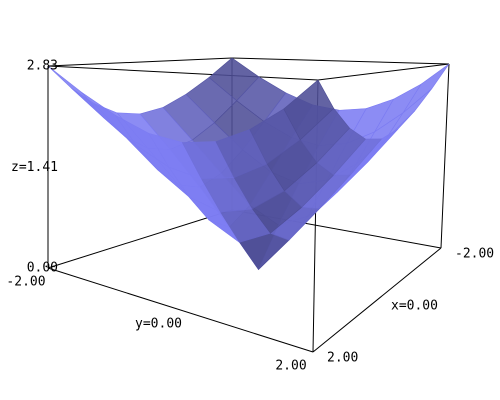 The image size is (500, 400). I want to click on x-tick-label: -2.00, so click(474, 254).